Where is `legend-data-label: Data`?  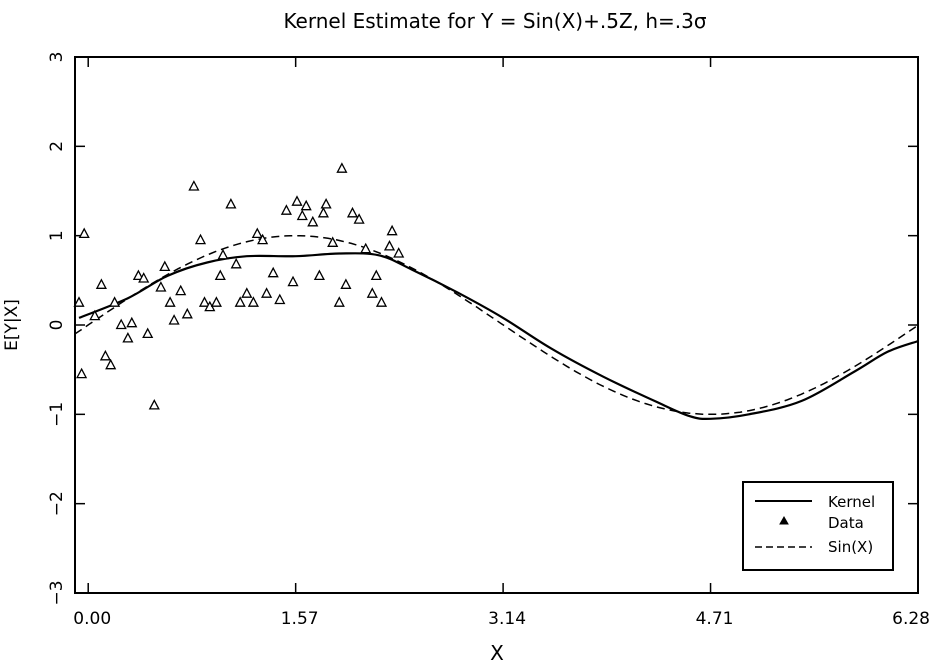
legend-data-label: Data is located at coordinates (846, 523).